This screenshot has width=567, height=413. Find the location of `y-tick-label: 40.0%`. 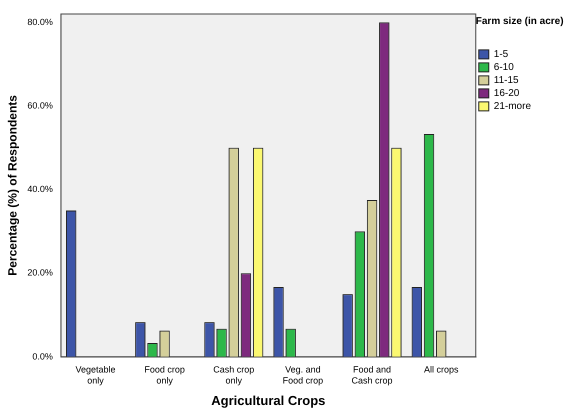

y-tick-label: 40.0% is located at coordinates (40, 189).